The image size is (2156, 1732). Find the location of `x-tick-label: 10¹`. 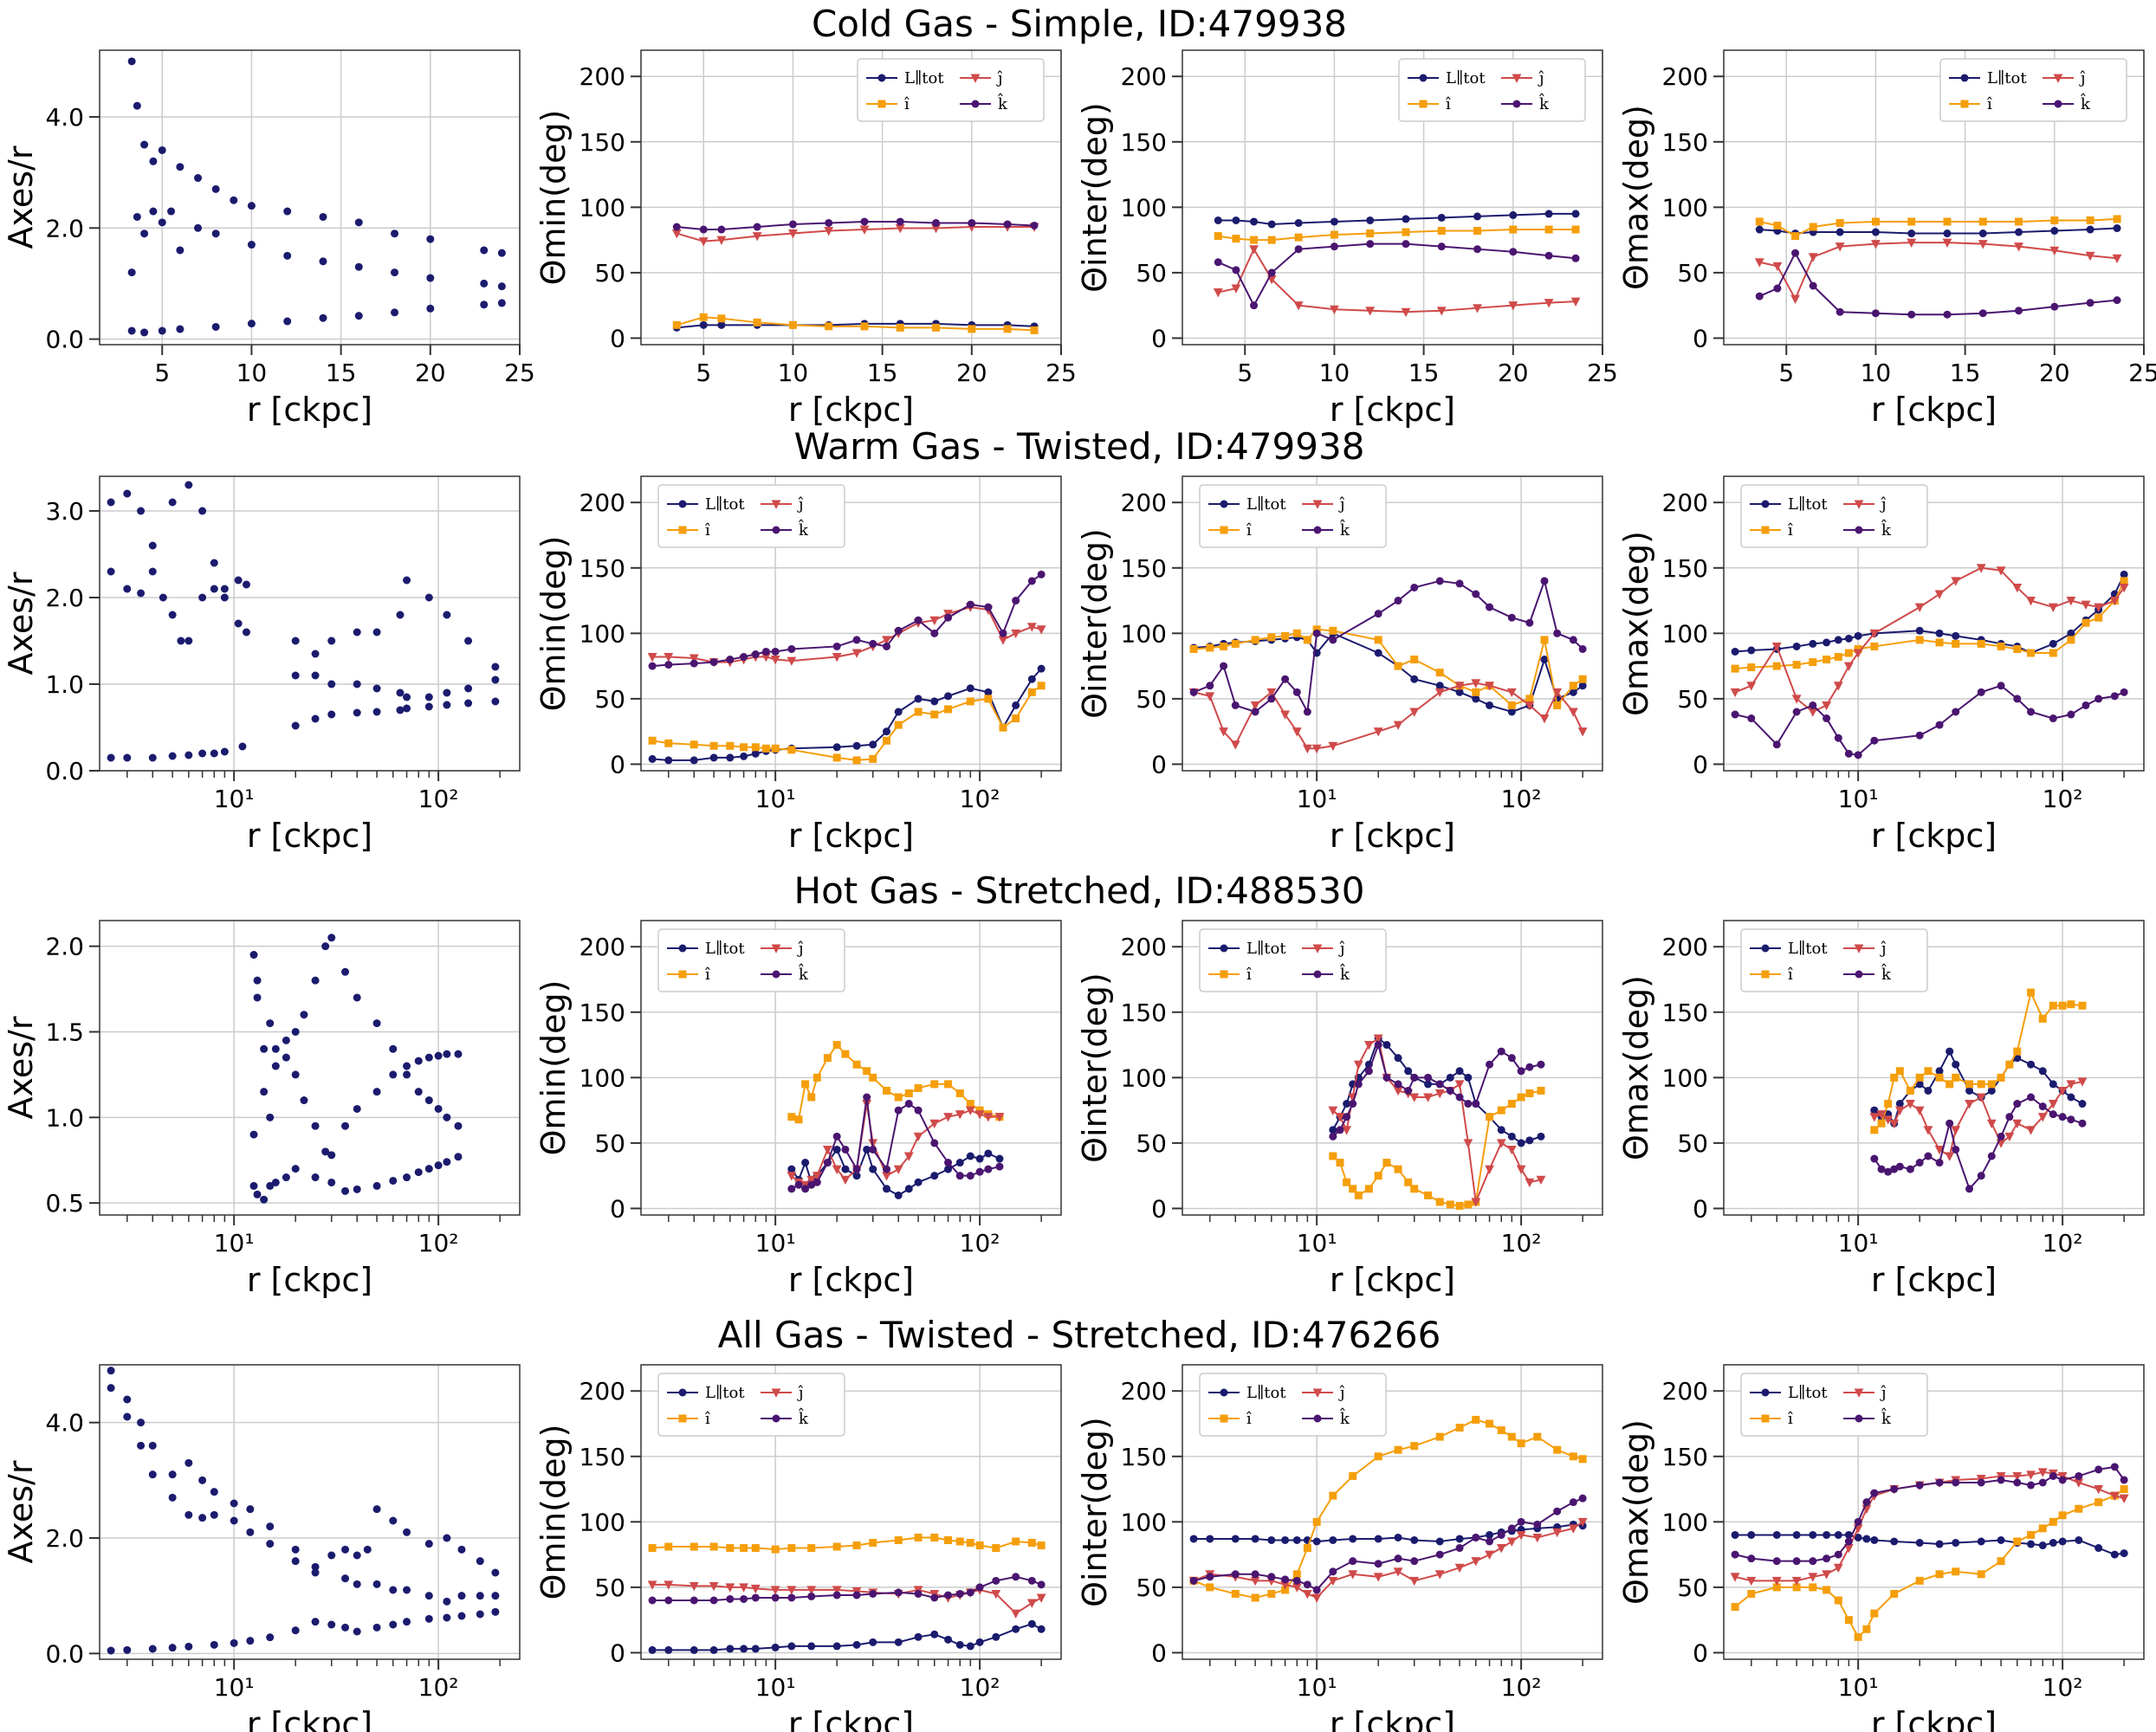

x-tick-label: 10¹ is located at coordinates (775, 1687).